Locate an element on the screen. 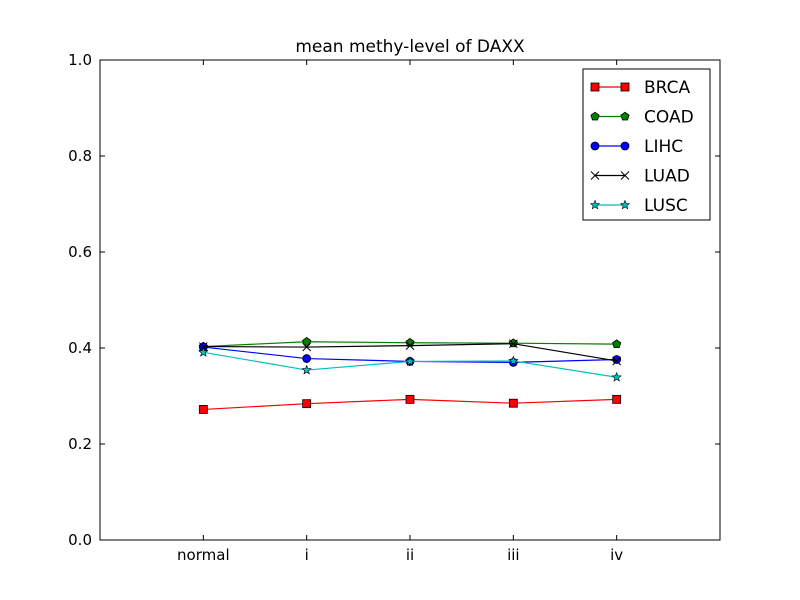  series-lusc is located at coordinates (410, 364).